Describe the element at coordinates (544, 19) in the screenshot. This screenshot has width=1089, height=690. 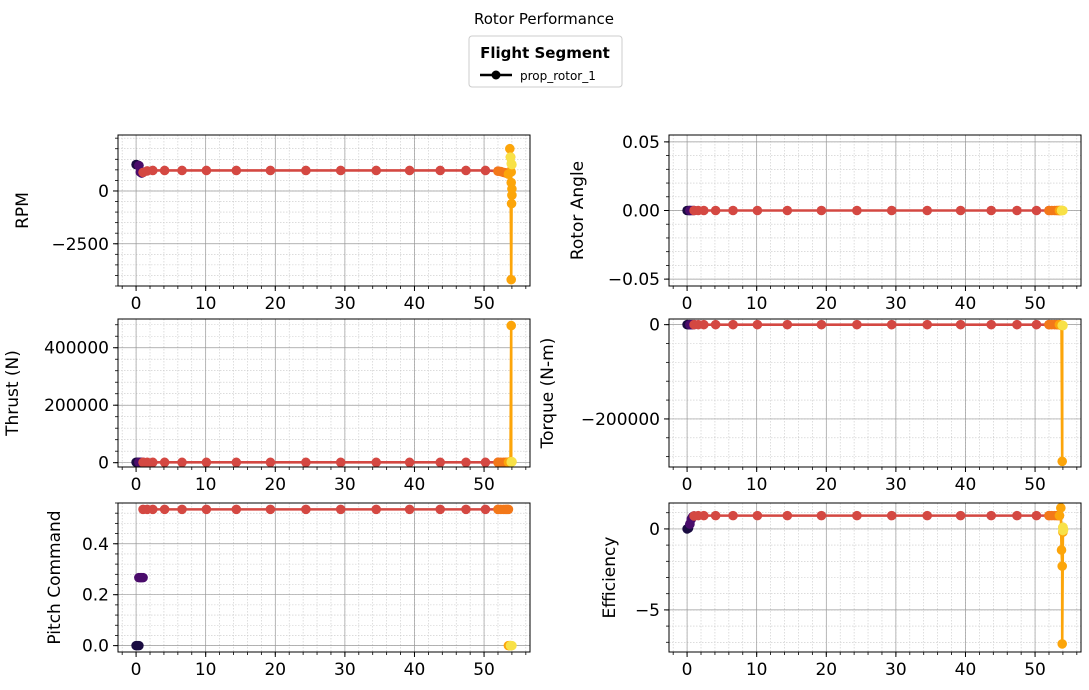
I see `figure-title: Rotor Performance` at that location.